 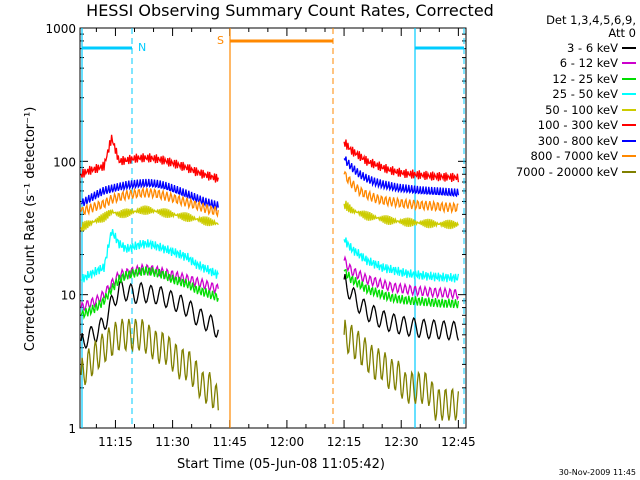 I want to click on x-tick-label: 12:00, so click(x=287, y=442).